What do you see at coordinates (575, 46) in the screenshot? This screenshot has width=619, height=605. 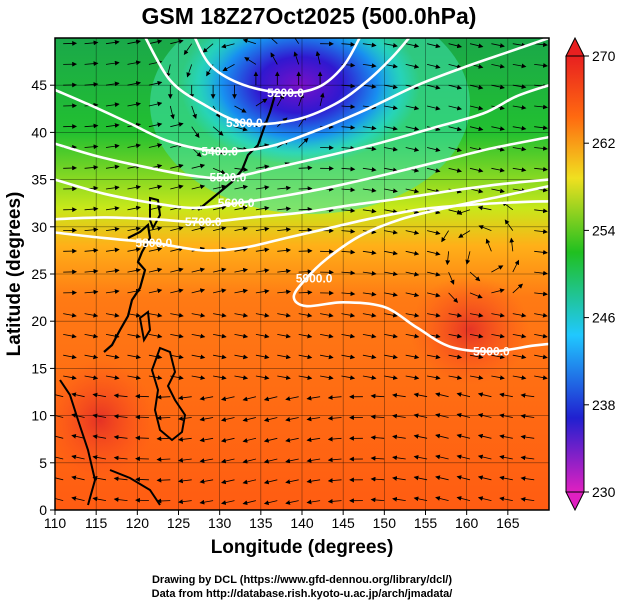 I see `colorbar-max-arrow` at bounding box center [575, 46].